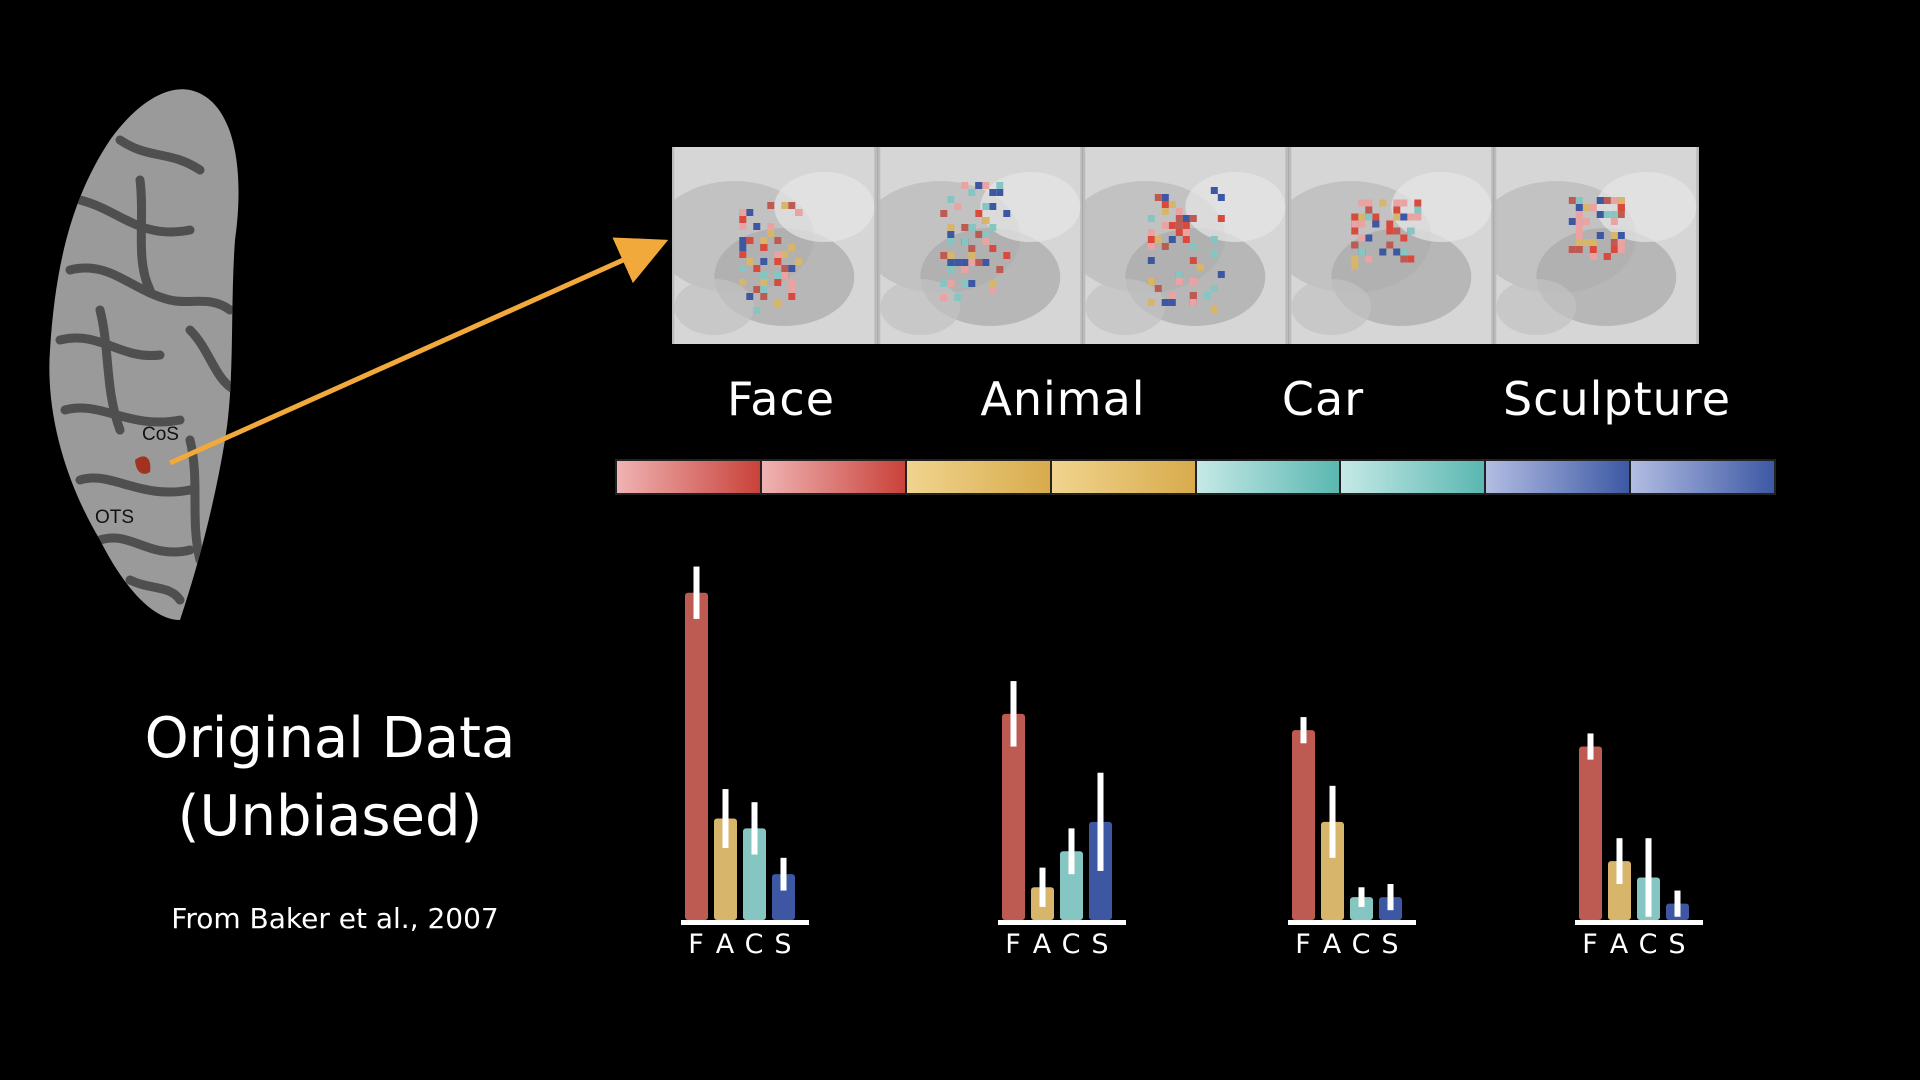 Image resolution: width=1920 pixels, height=1080 pixels. I want to click on error-bar-group-4-A, so click(1619, 861).